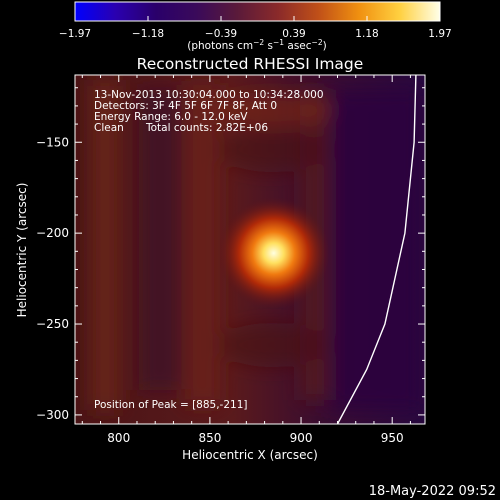 This screenshot has width=500, height=500. Describe the element at coordinates (75, 34) in the screenshot. I see `colorbar-tick-label: −1.97` at that location.